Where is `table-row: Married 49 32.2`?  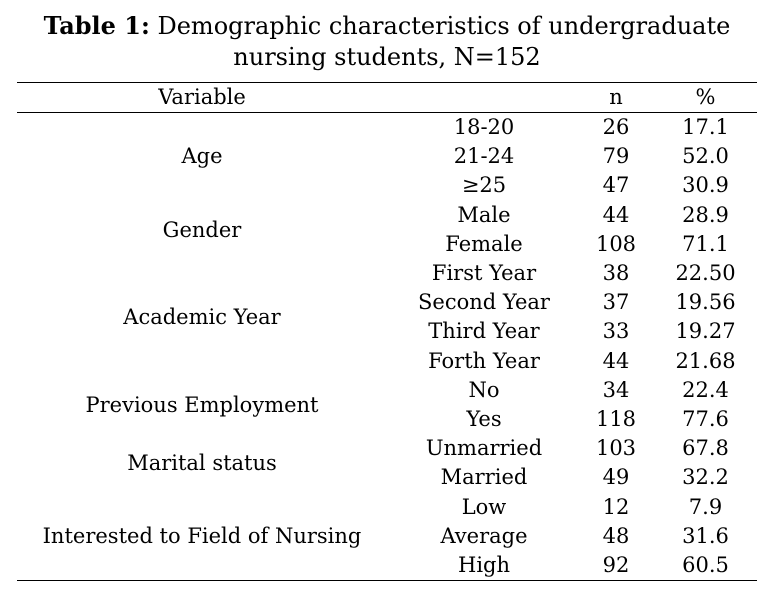 table-row: Married 49 32.2 is located at coordinates (387, 477).